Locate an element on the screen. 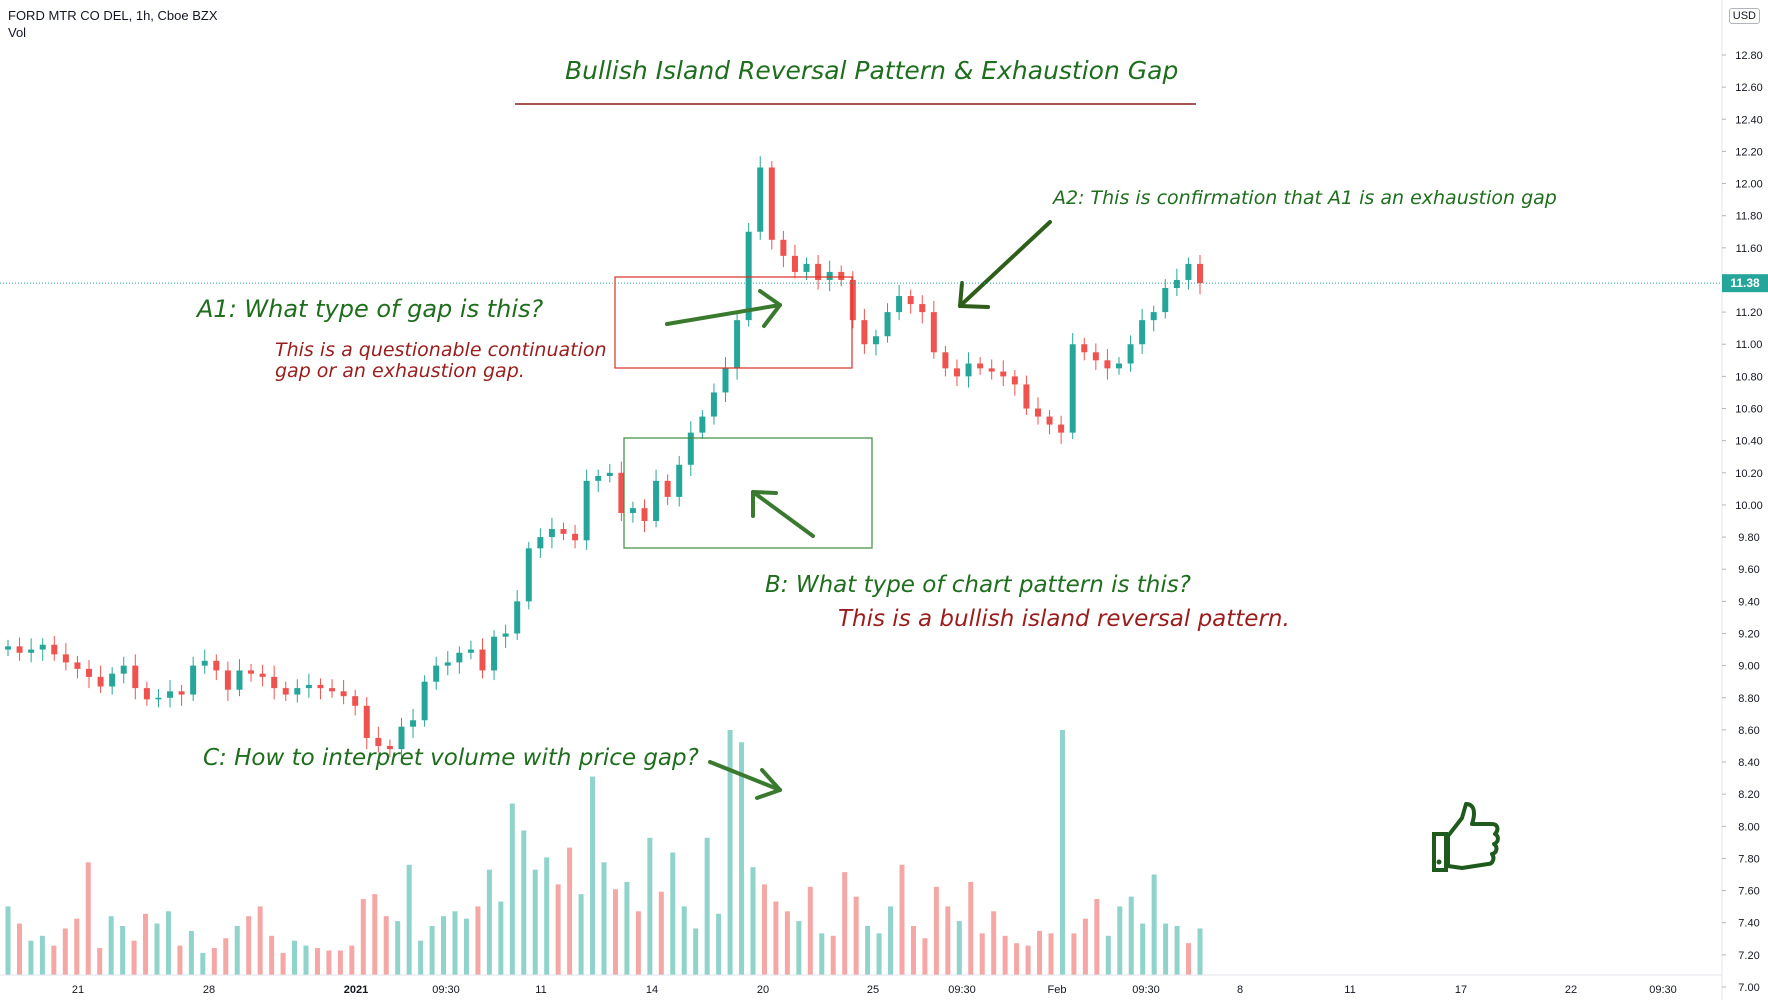 The height and width of the screenshot is (1000, 1768). price-tick-label: 7.00 is located at coordinates (1748, 988).